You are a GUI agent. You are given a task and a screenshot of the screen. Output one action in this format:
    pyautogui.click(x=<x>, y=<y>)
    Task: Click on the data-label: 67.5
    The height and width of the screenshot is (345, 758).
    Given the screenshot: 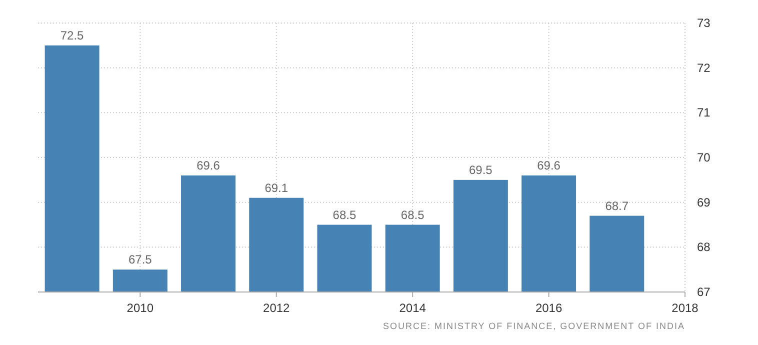 What is the action you would take?
    pyautogui.click(x=140, y=259)
    